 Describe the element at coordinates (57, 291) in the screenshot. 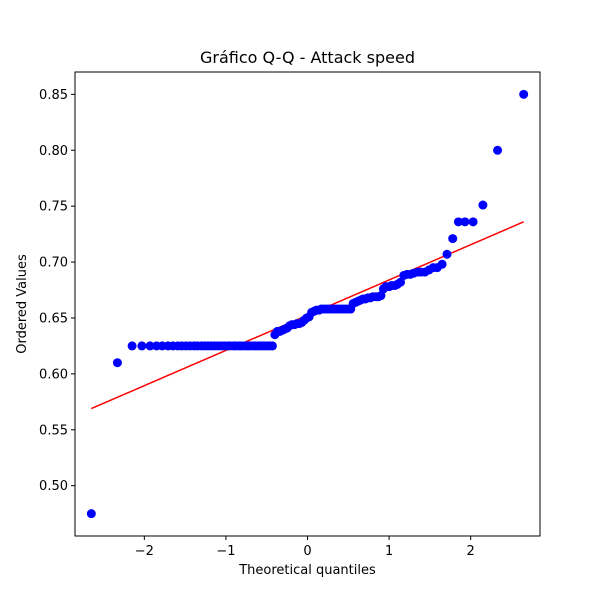

I see `y-axis-ticks: 0.50 0.55 0.60 0.65 0.70 0.75 0.80 0.85` at that location.